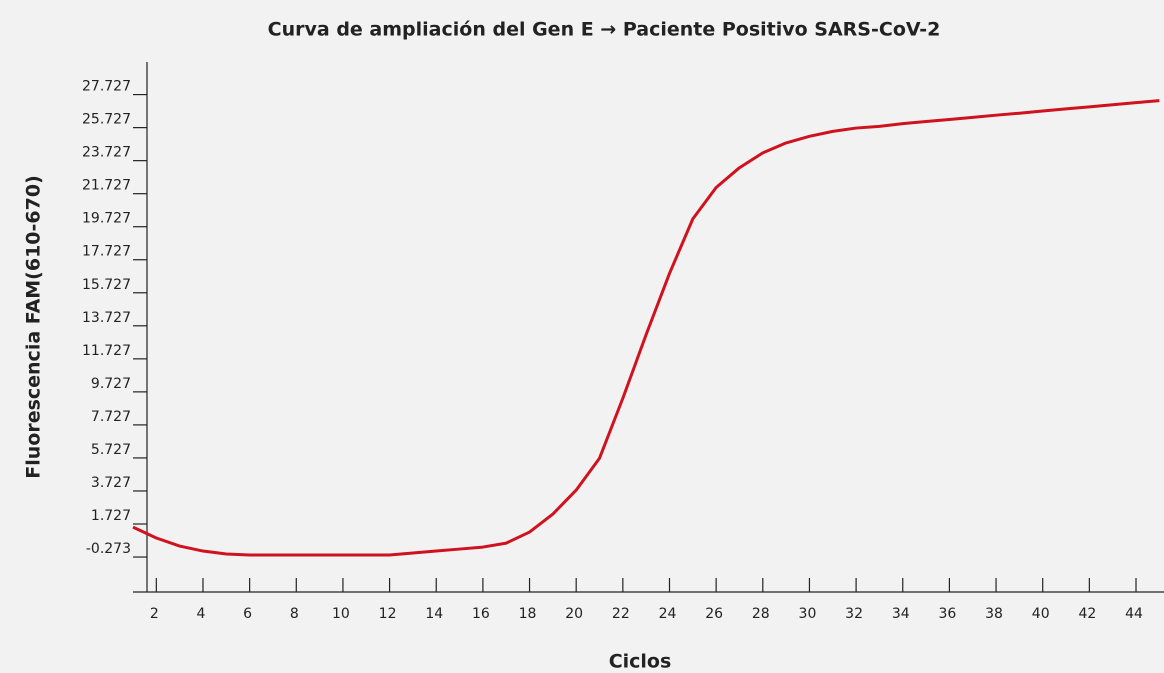 The image size is (1164, 673). What do you see at coordinates (640, 662) in the screenshot?
I see `x-axis-label: Ciclos` at bounding box center [640, 662].